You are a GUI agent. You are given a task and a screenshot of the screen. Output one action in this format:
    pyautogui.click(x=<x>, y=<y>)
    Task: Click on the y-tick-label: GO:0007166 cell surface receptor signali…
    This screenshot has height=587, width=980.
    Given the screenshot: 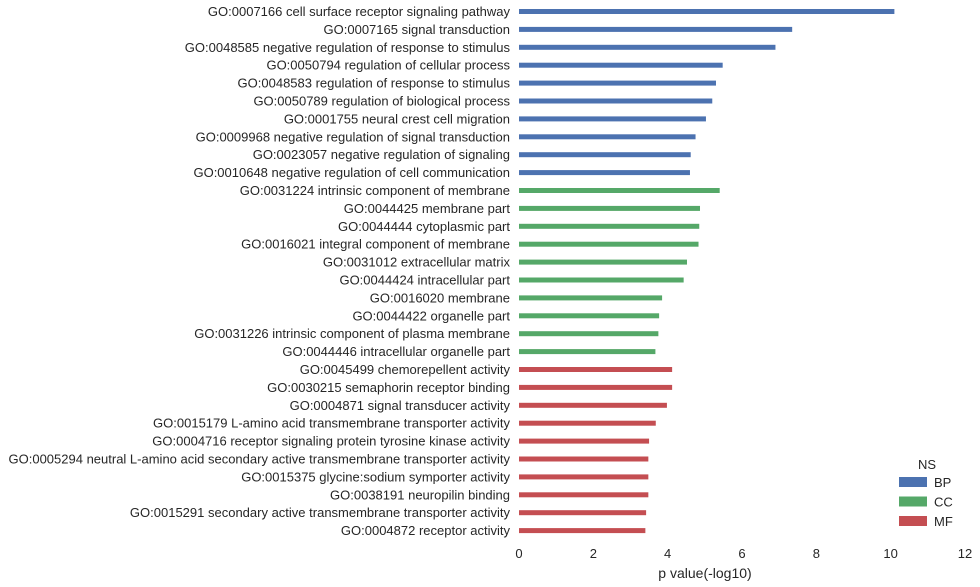 What is the action you would take?
    pyautogui.click(x=359, y=11)
    